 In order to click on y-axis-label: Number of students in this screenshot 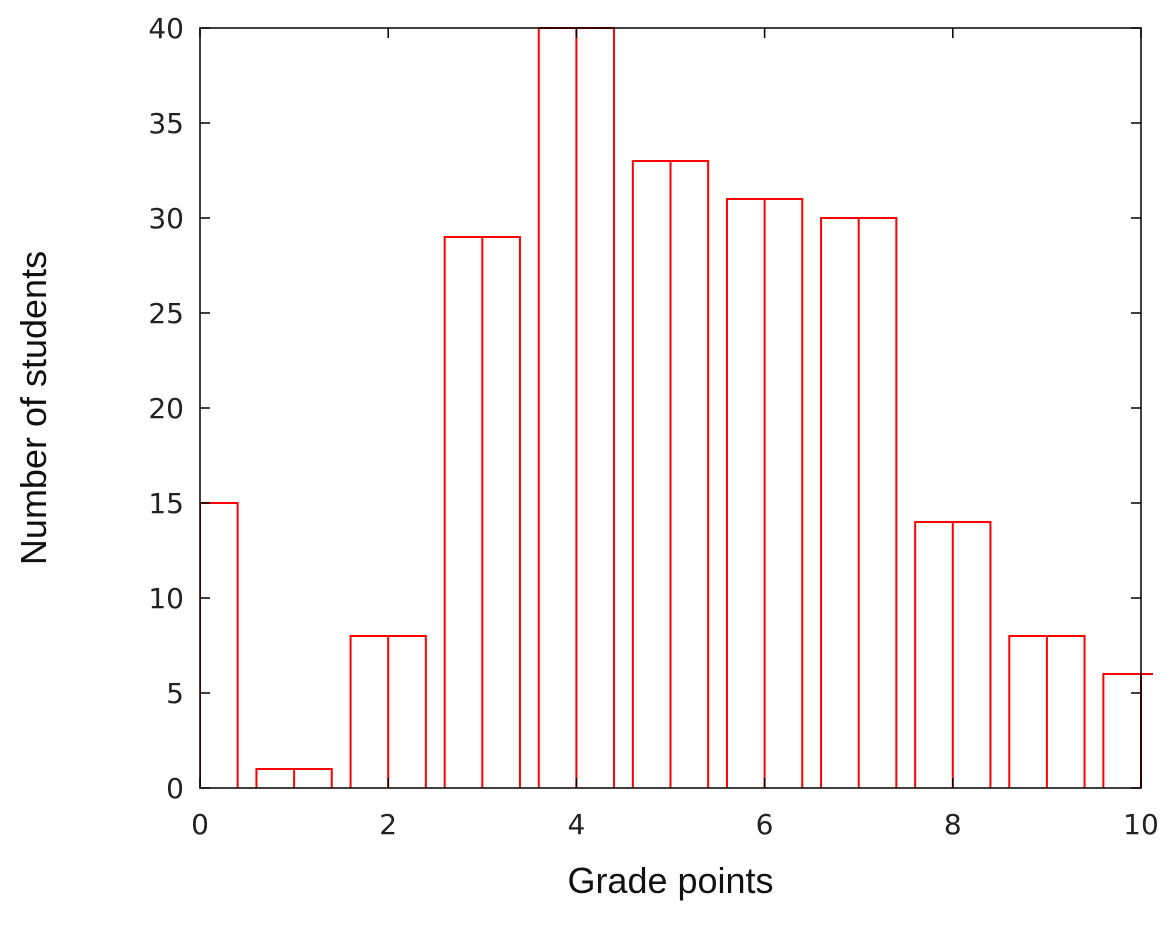, I will do `click(33, 408)`.